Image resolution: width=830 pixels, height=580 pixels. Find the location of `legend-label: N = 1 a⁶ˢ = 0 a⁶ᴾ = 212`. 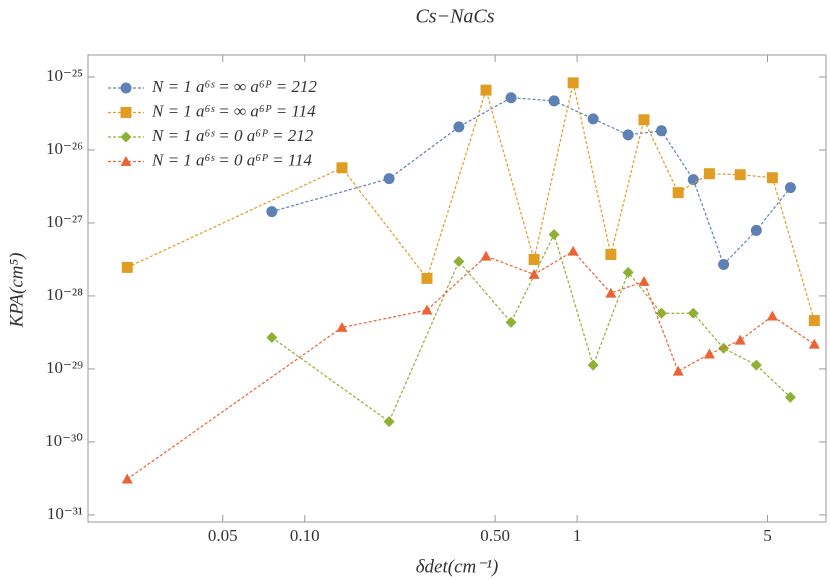

legend-label: N = 1 a⁶ˢ = 0 a⁶ᴾ = 212 is located at coordinates (232, 135).